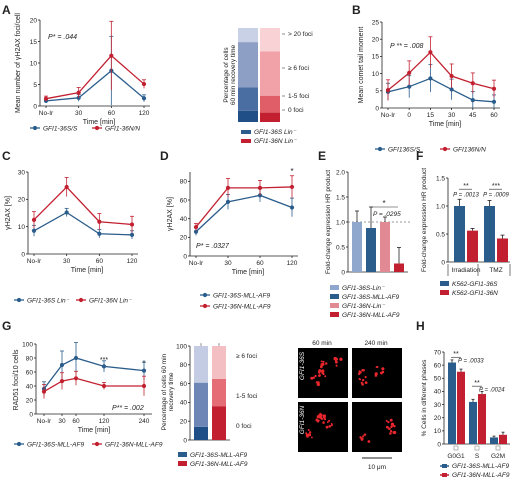 The width and height of the screenshot is (520, 485). I want to click on legend-swatch, so click(444, 475).